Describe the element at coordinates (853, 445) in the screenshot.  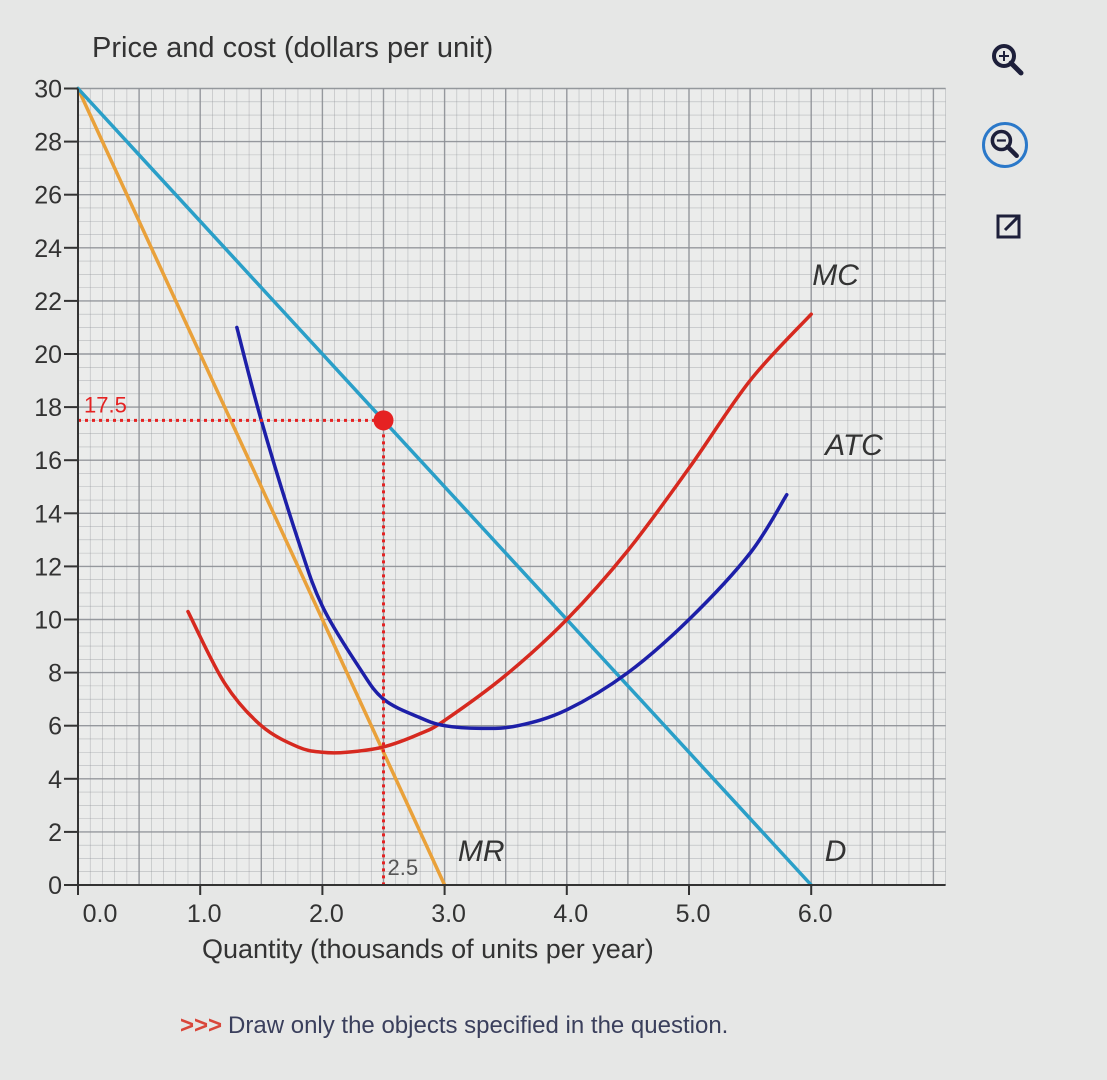
I see `curve-label-atc: ATC` at that location.